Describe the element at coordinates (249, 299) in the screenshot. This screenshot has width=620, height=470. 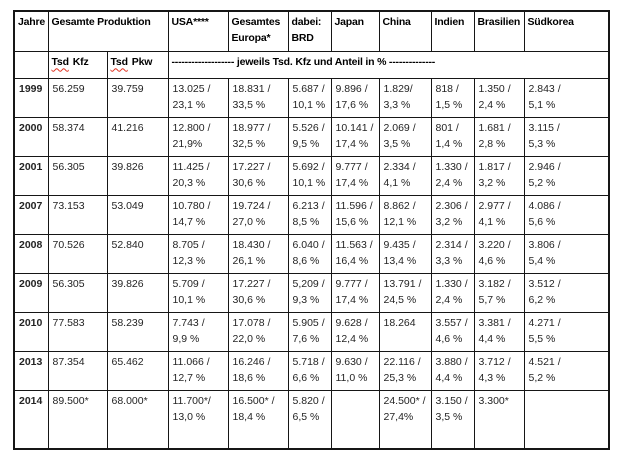
I see `cell-line: 30,6 %` at that location.